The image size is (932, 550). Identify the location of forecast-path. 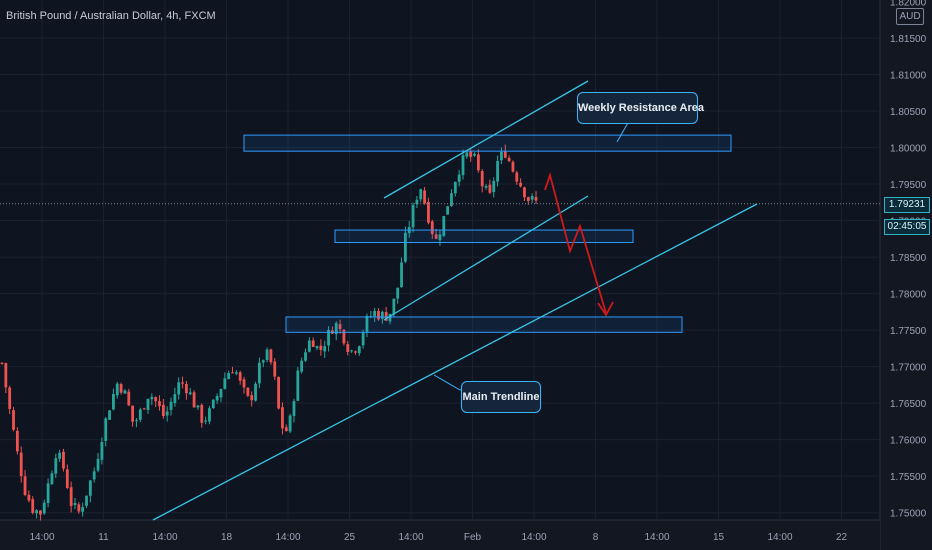
(575, 242).